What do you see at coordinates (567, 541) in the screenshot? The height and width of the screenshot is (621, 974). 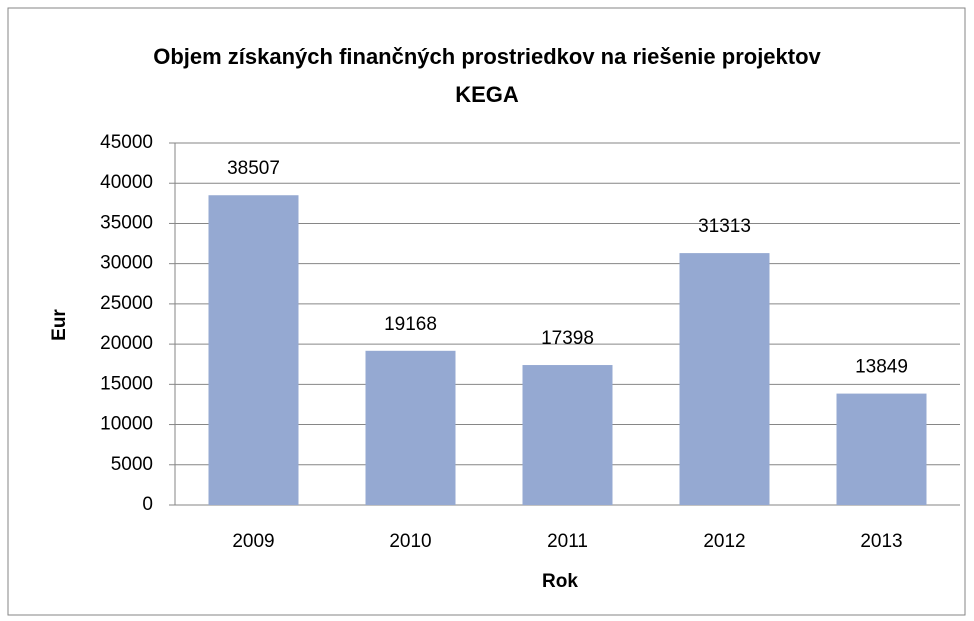 I see `x-tick-label: 2011` at bounding box center [567, 541].